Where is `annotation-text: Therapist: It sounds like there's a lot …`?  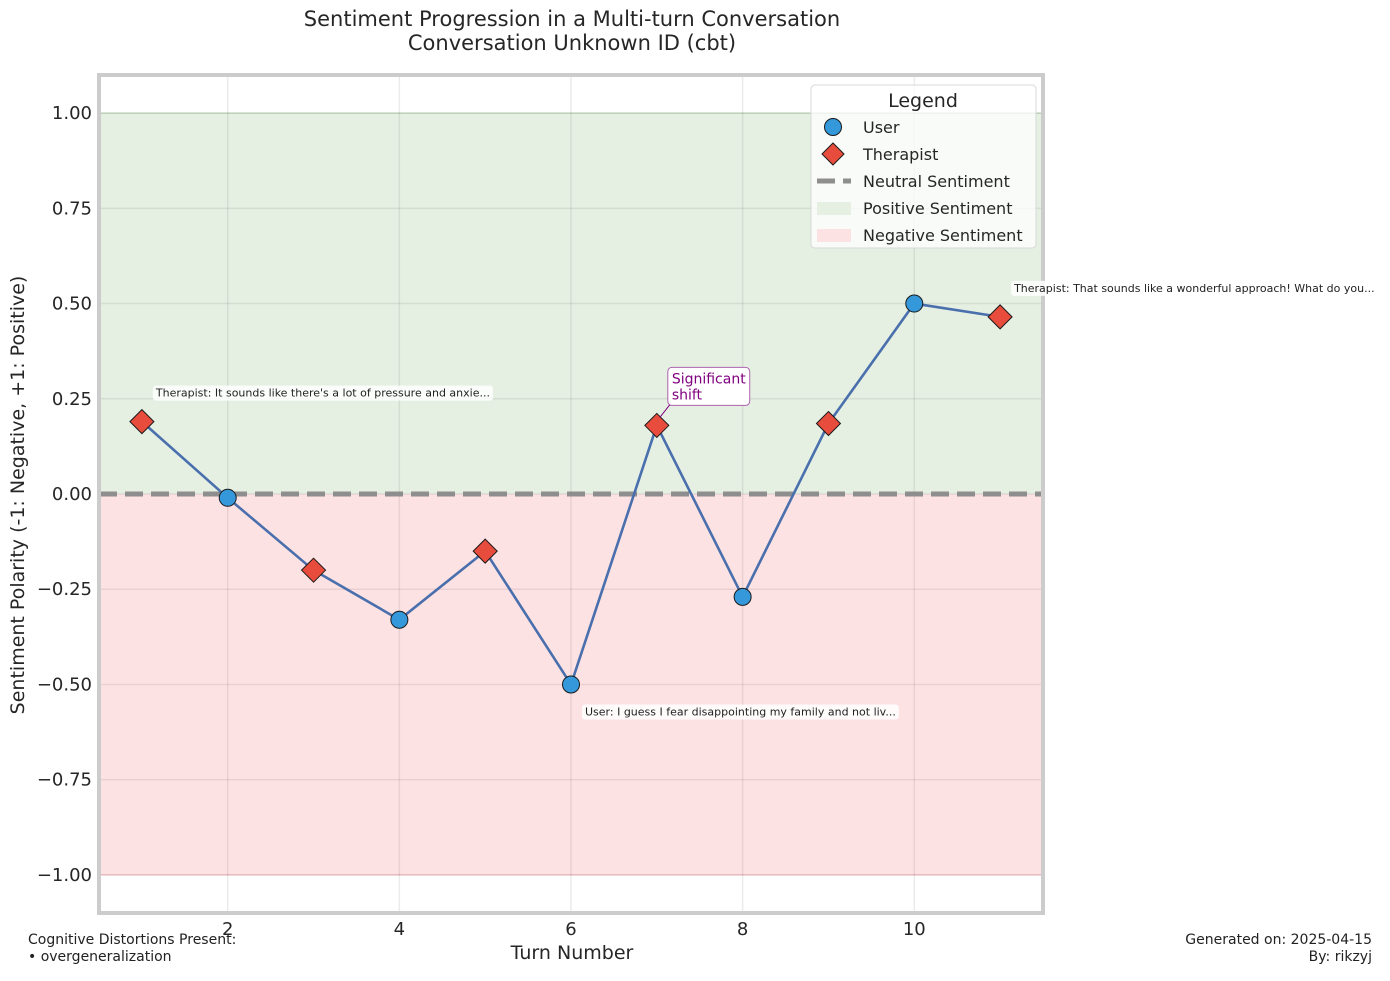
annotation-text: Therapist: It sounds like there's a lot … is located at coordinates (322, 393).